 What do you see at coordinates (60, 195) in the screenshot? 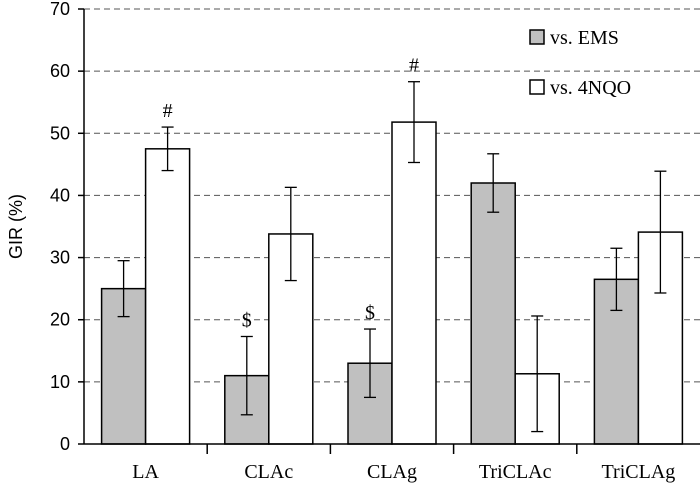
I see `y-tick-label: 40` at bounding box center [60, 195].